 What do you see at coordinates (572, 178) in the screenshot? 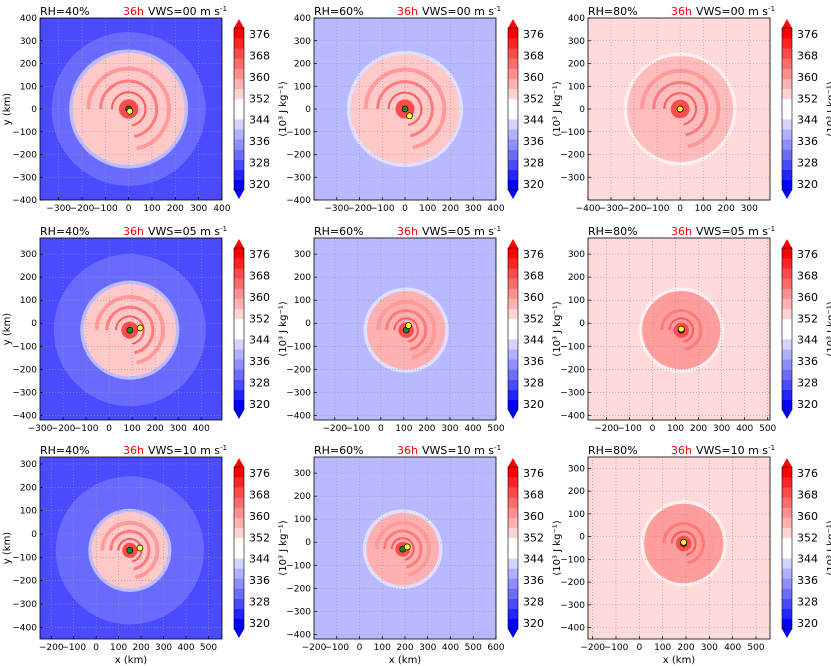
I see `y-tick-label: −300` at bounding box center [572, 178].